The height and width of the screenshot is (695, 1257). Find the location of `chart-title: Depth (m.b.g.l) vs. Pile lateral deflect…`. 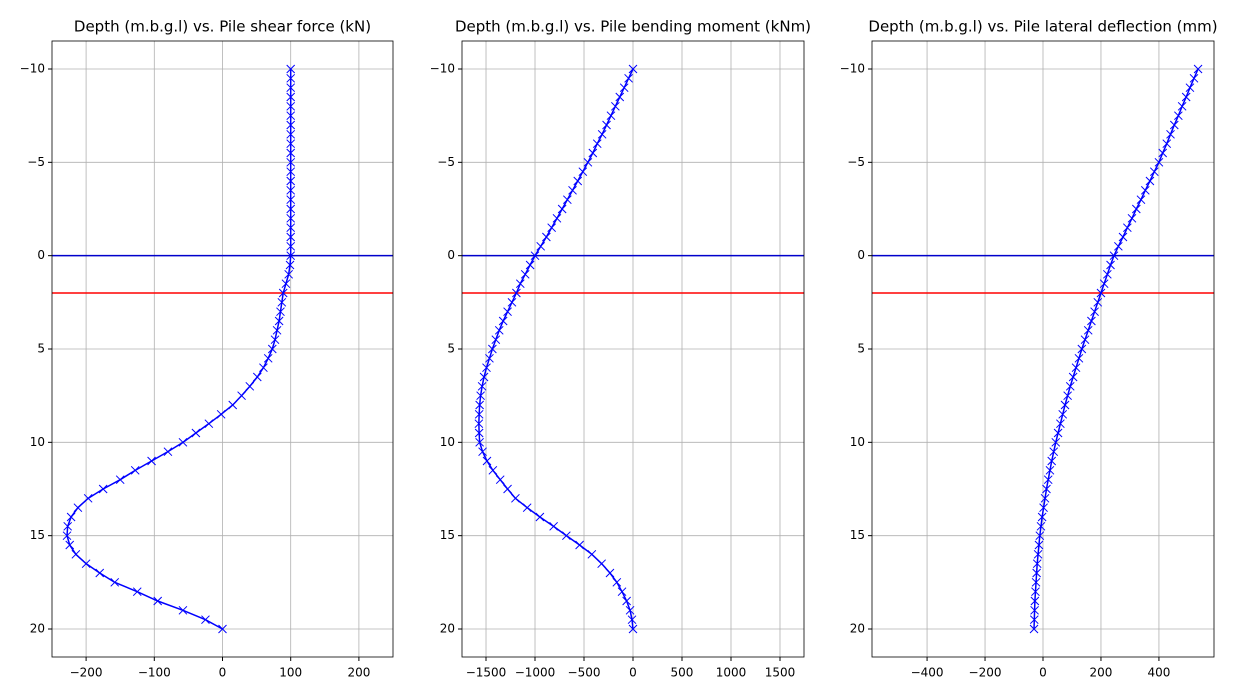

chart-title: Depth (m.b.g.l) vs. Pile lateral deflect… is located at coordinates (1042, 27).